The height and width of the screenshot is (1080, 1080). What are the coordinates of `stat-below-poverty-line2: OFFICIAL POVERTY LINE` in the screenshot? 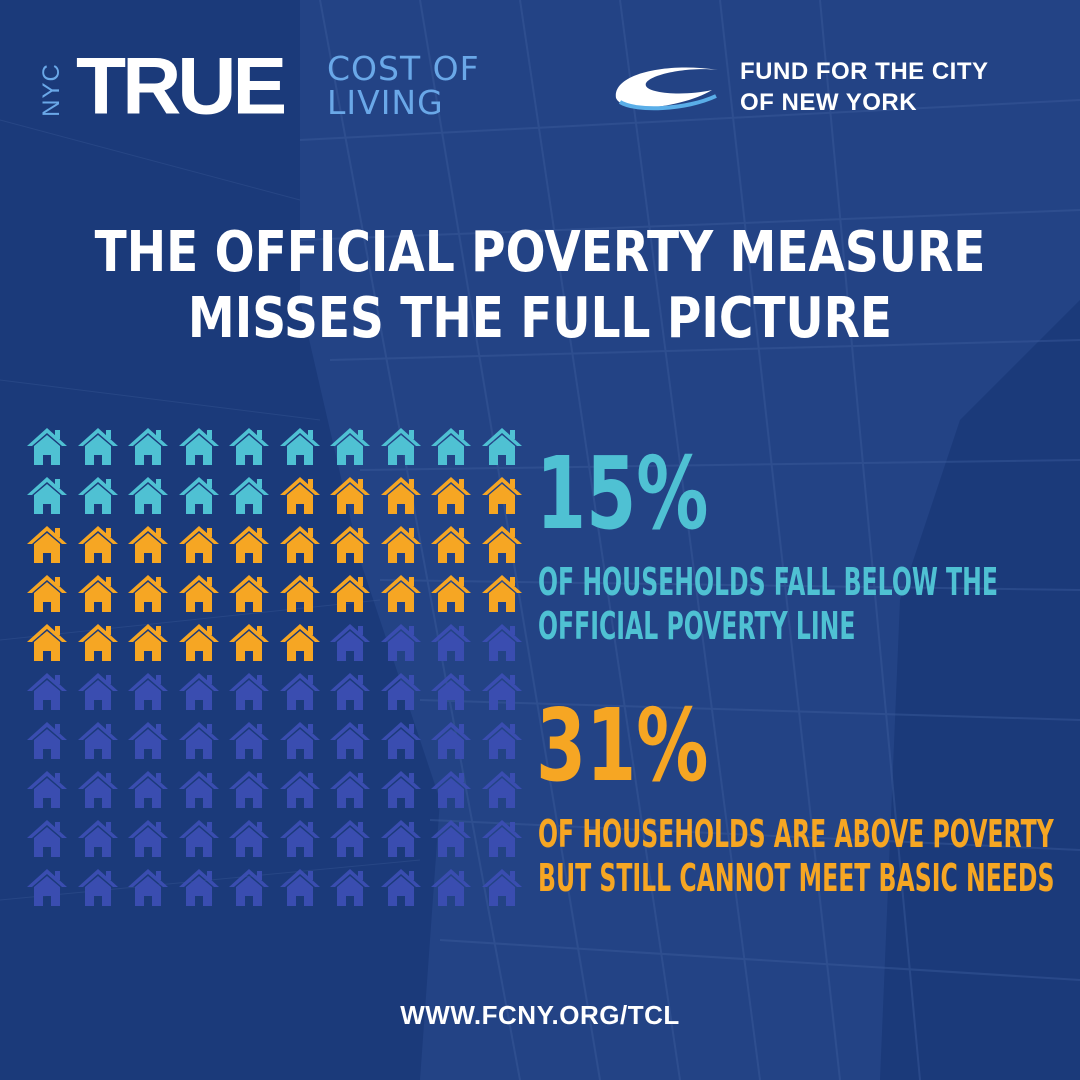 It's located at (697, 626).